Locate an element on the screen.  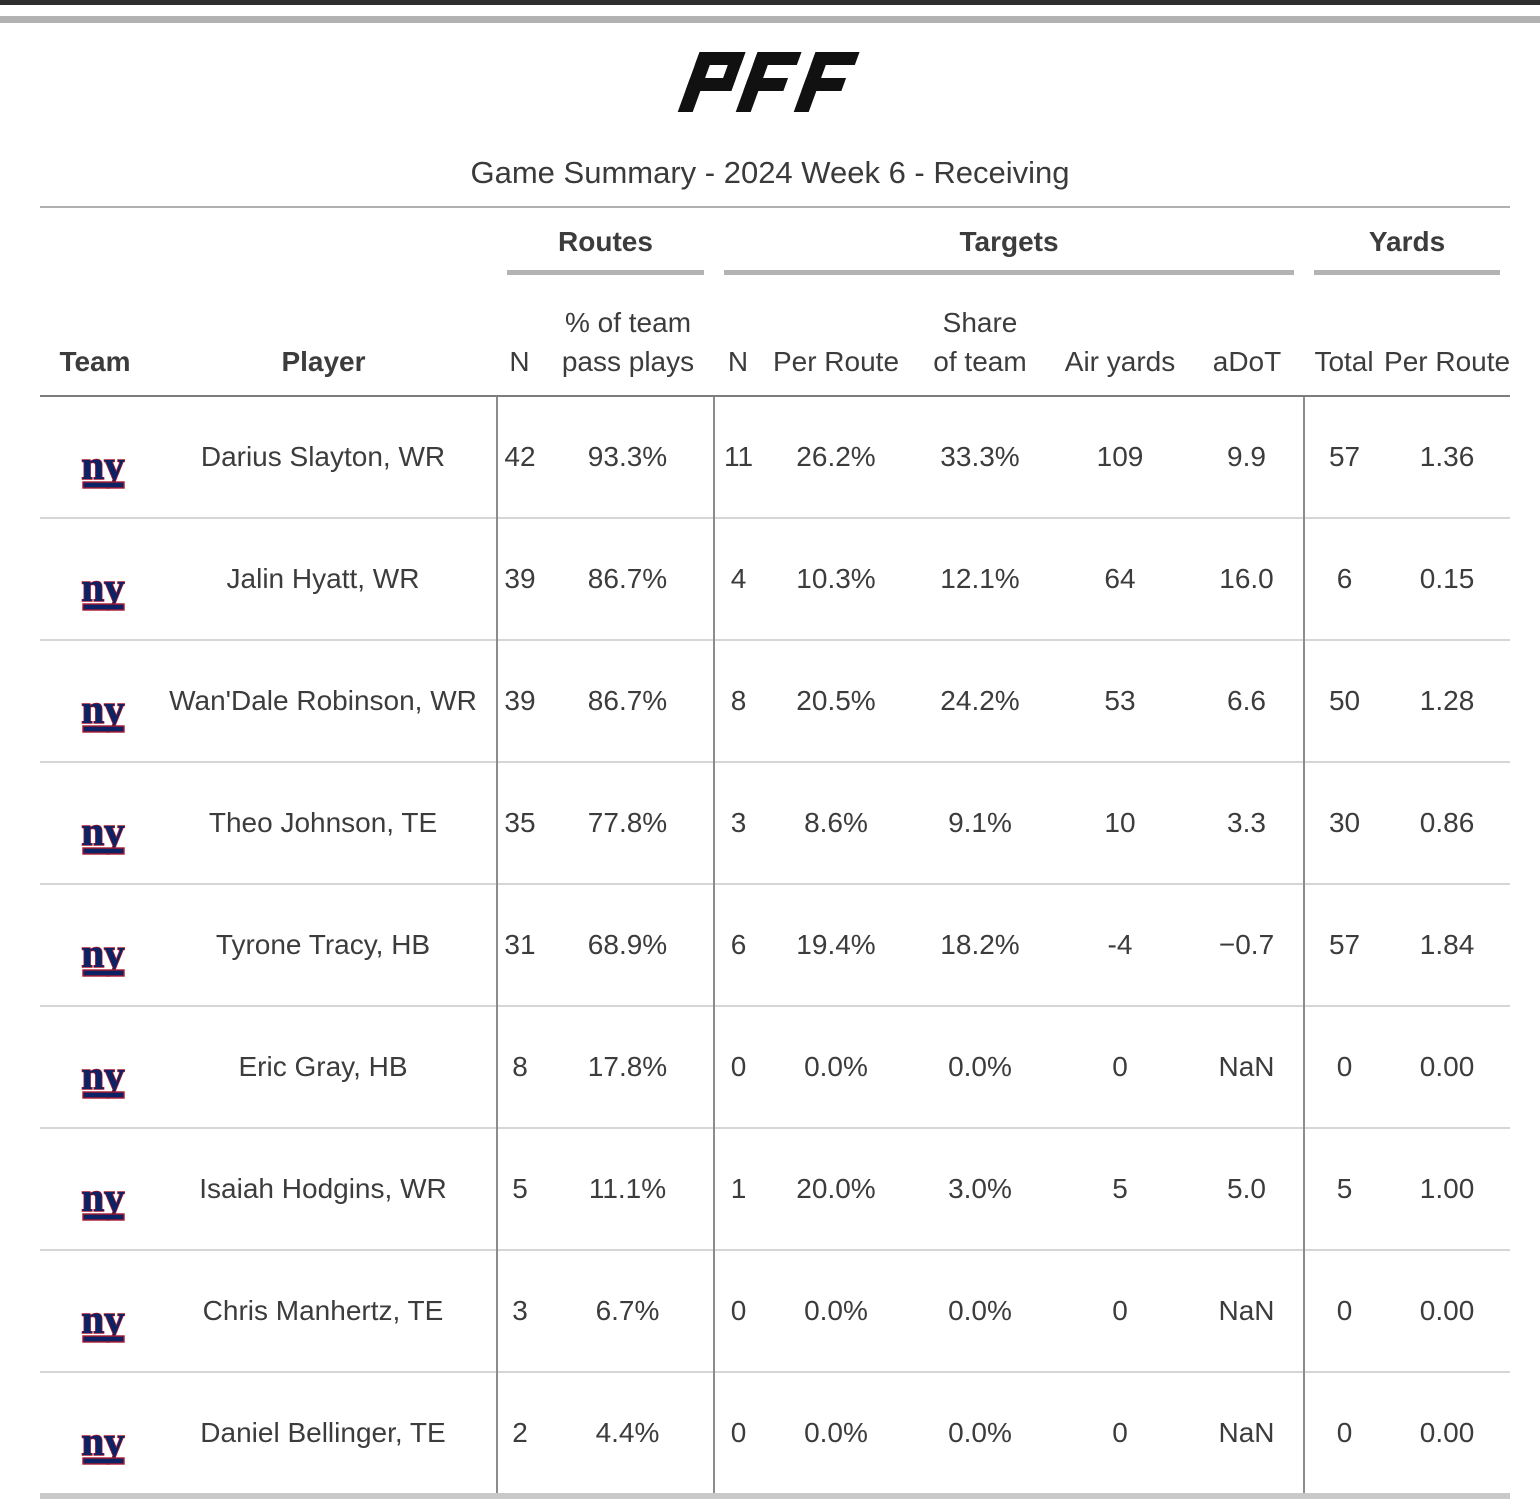
player-cell: Chris Manhertz, TE is located at coordinates (323, 1310).